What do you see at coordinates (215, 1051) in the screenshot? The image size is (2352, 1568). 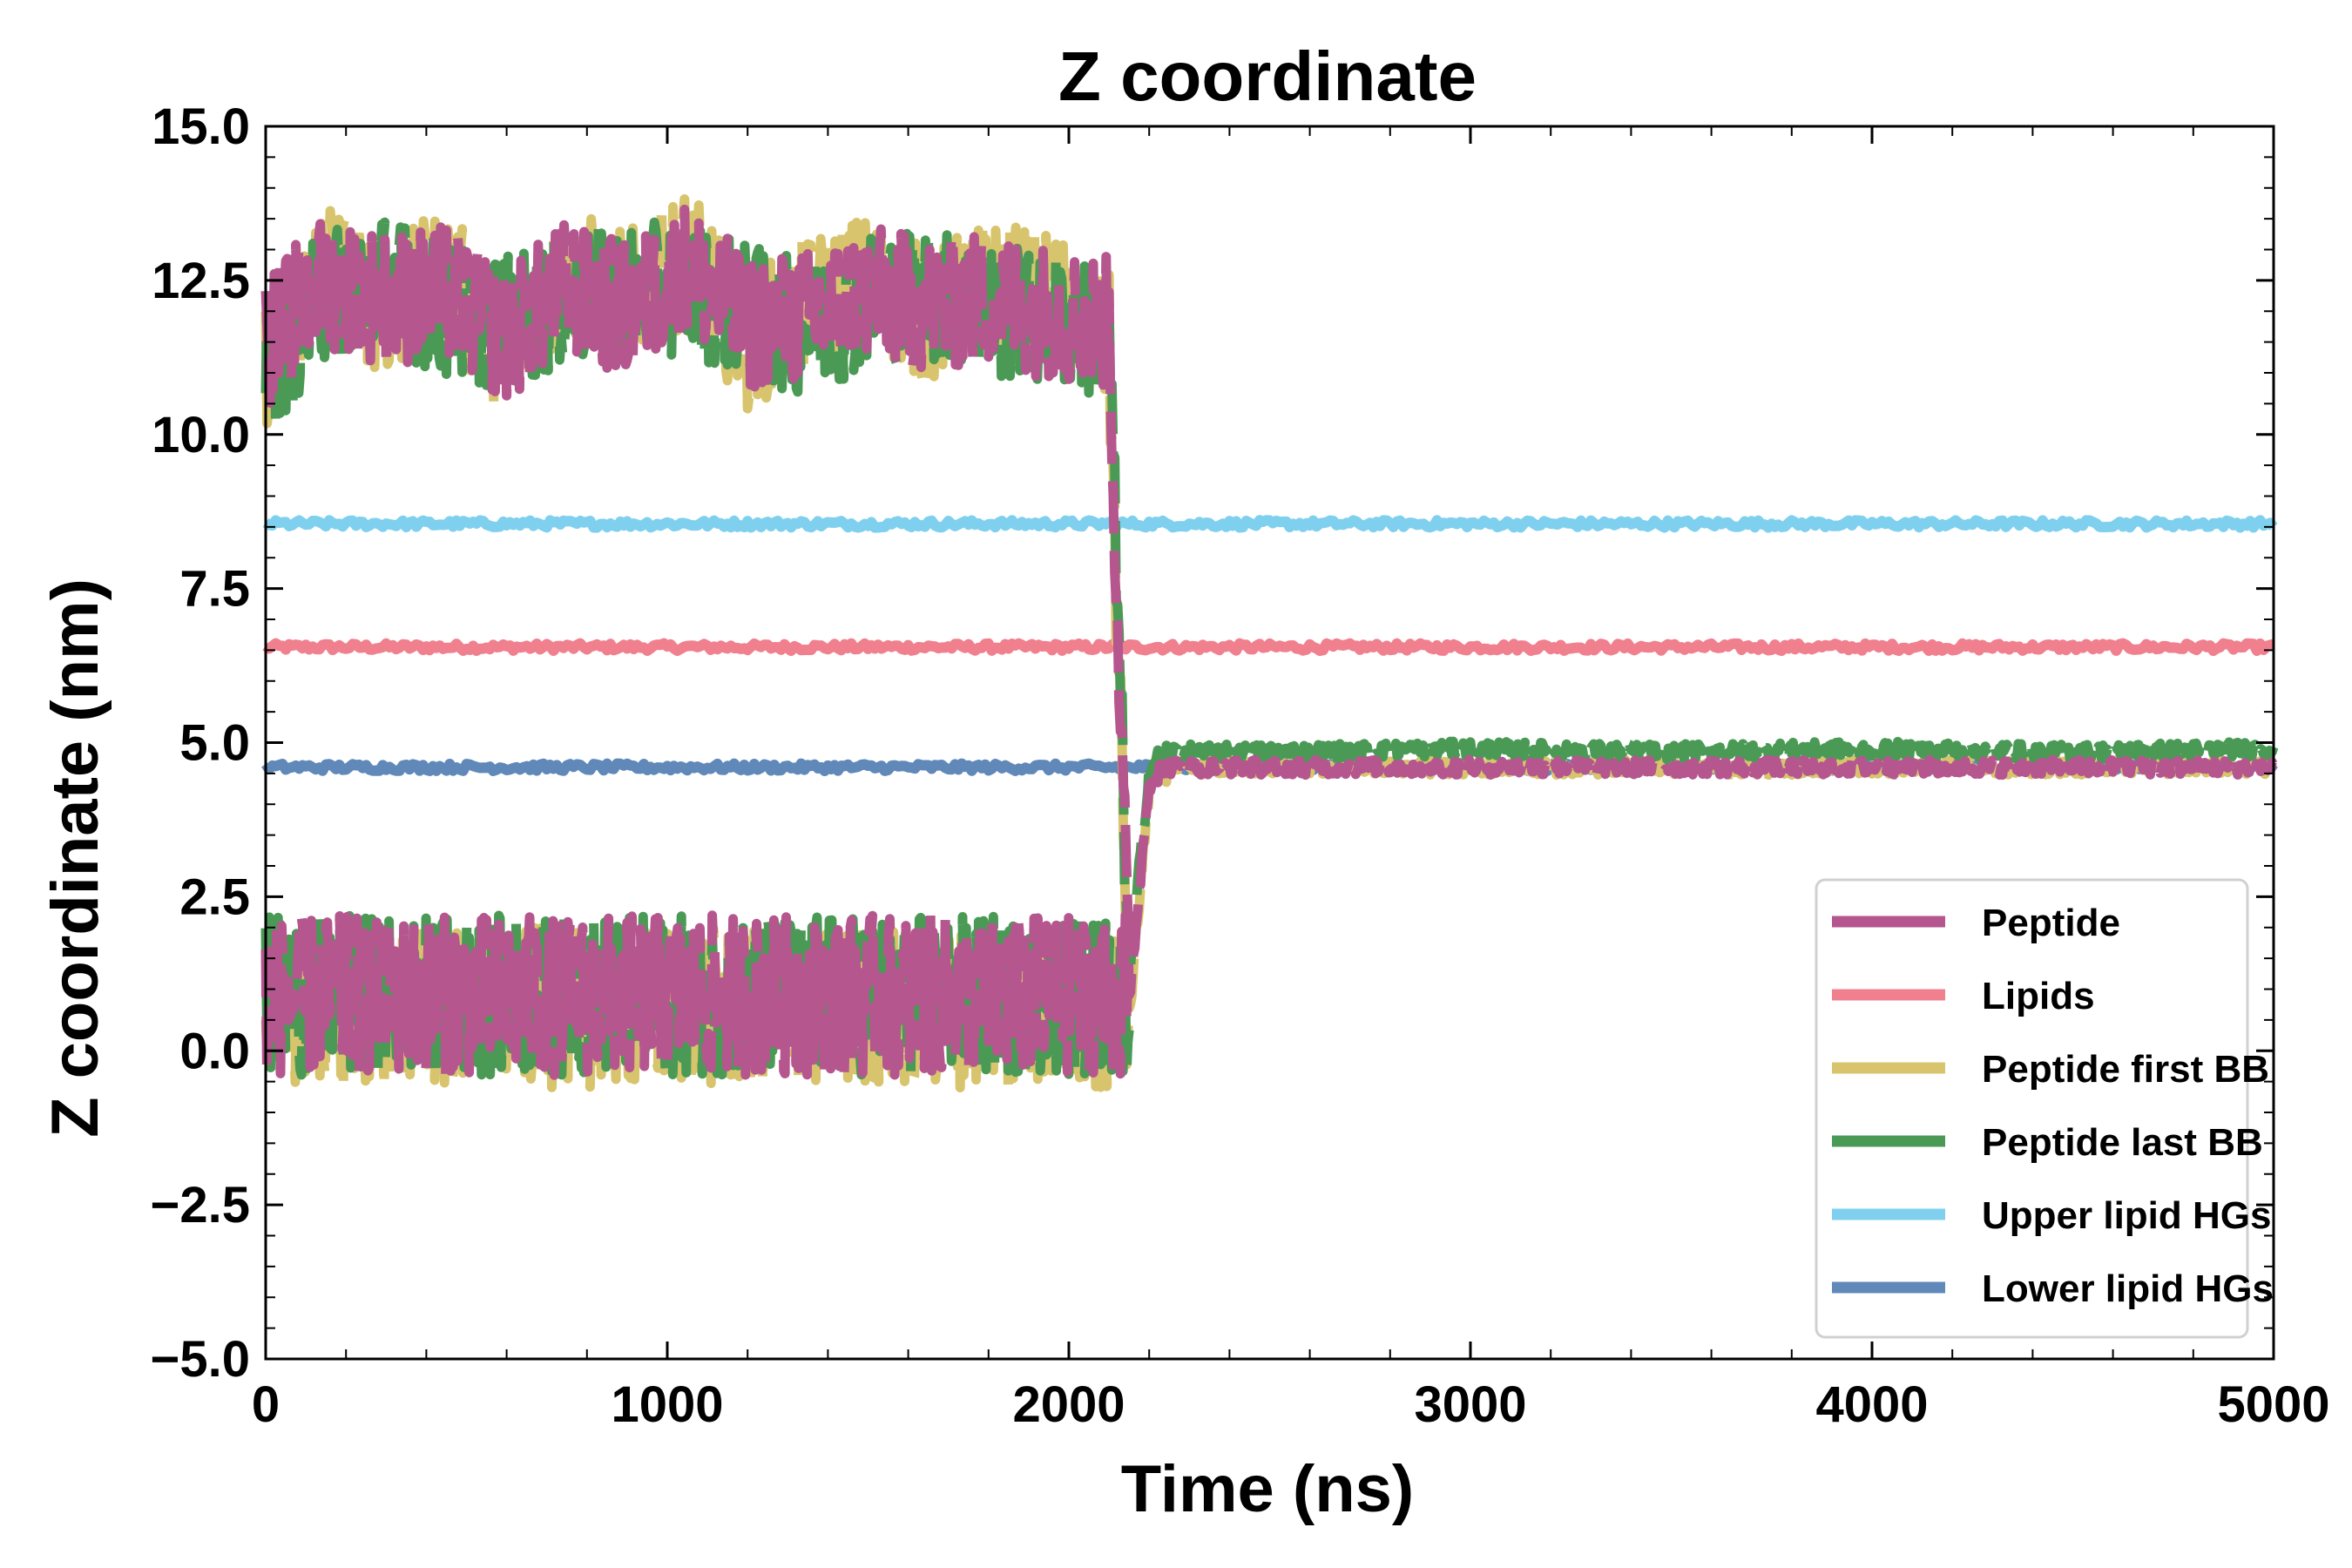 I see `y-tick-label: 0.0` at bounding box center [215, 1051].